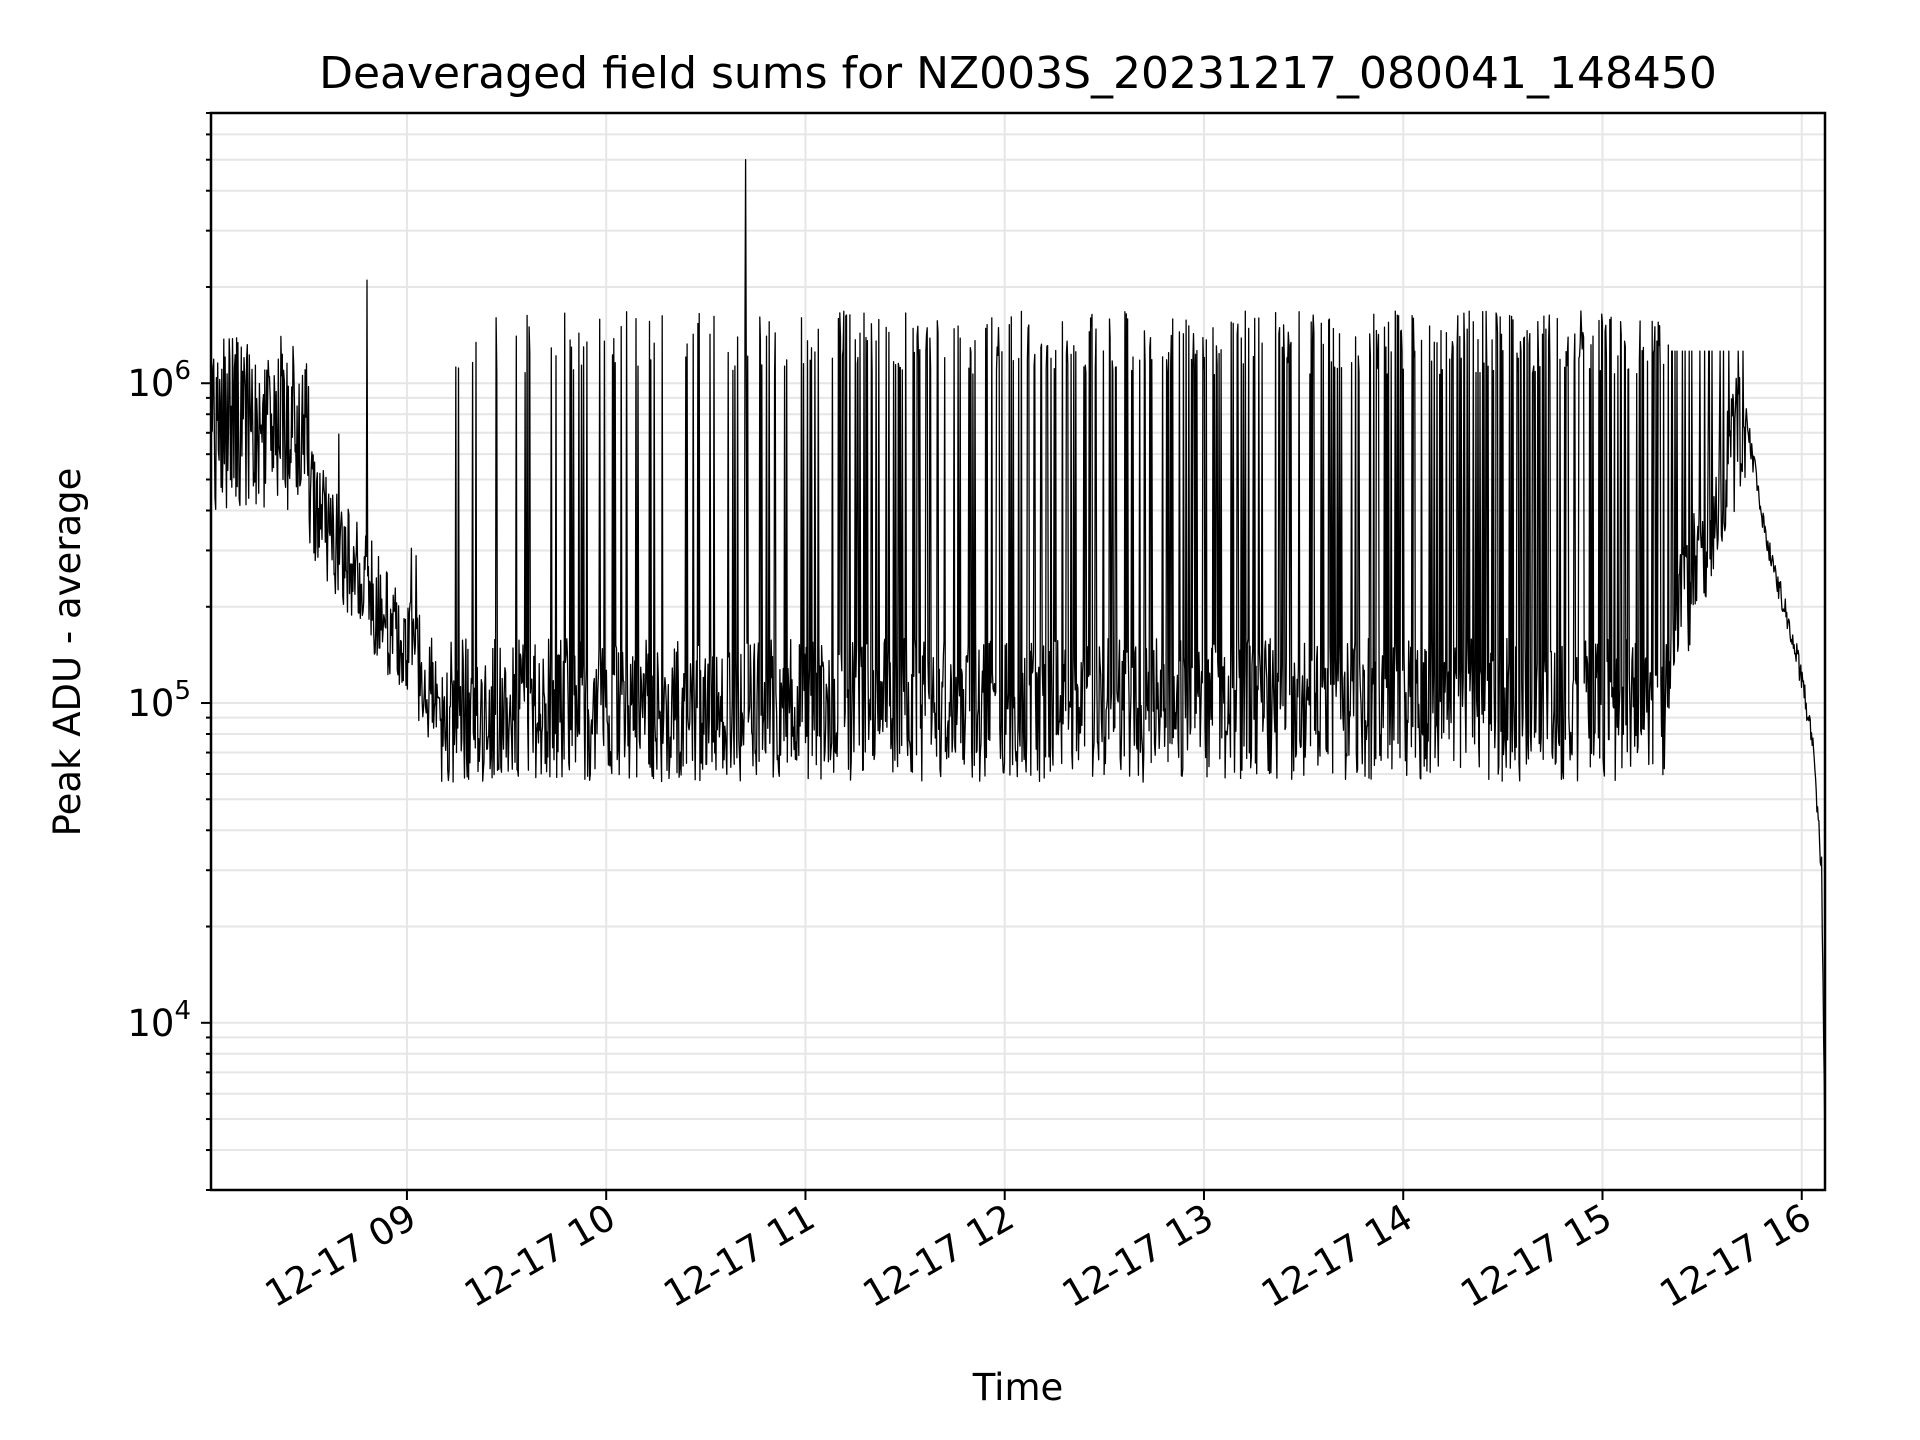 The image size is (1920, 1440). Describe the element at coordinates (182, 691) in the screenshot. I see `y-tick-label-exponent: 5` at that location.